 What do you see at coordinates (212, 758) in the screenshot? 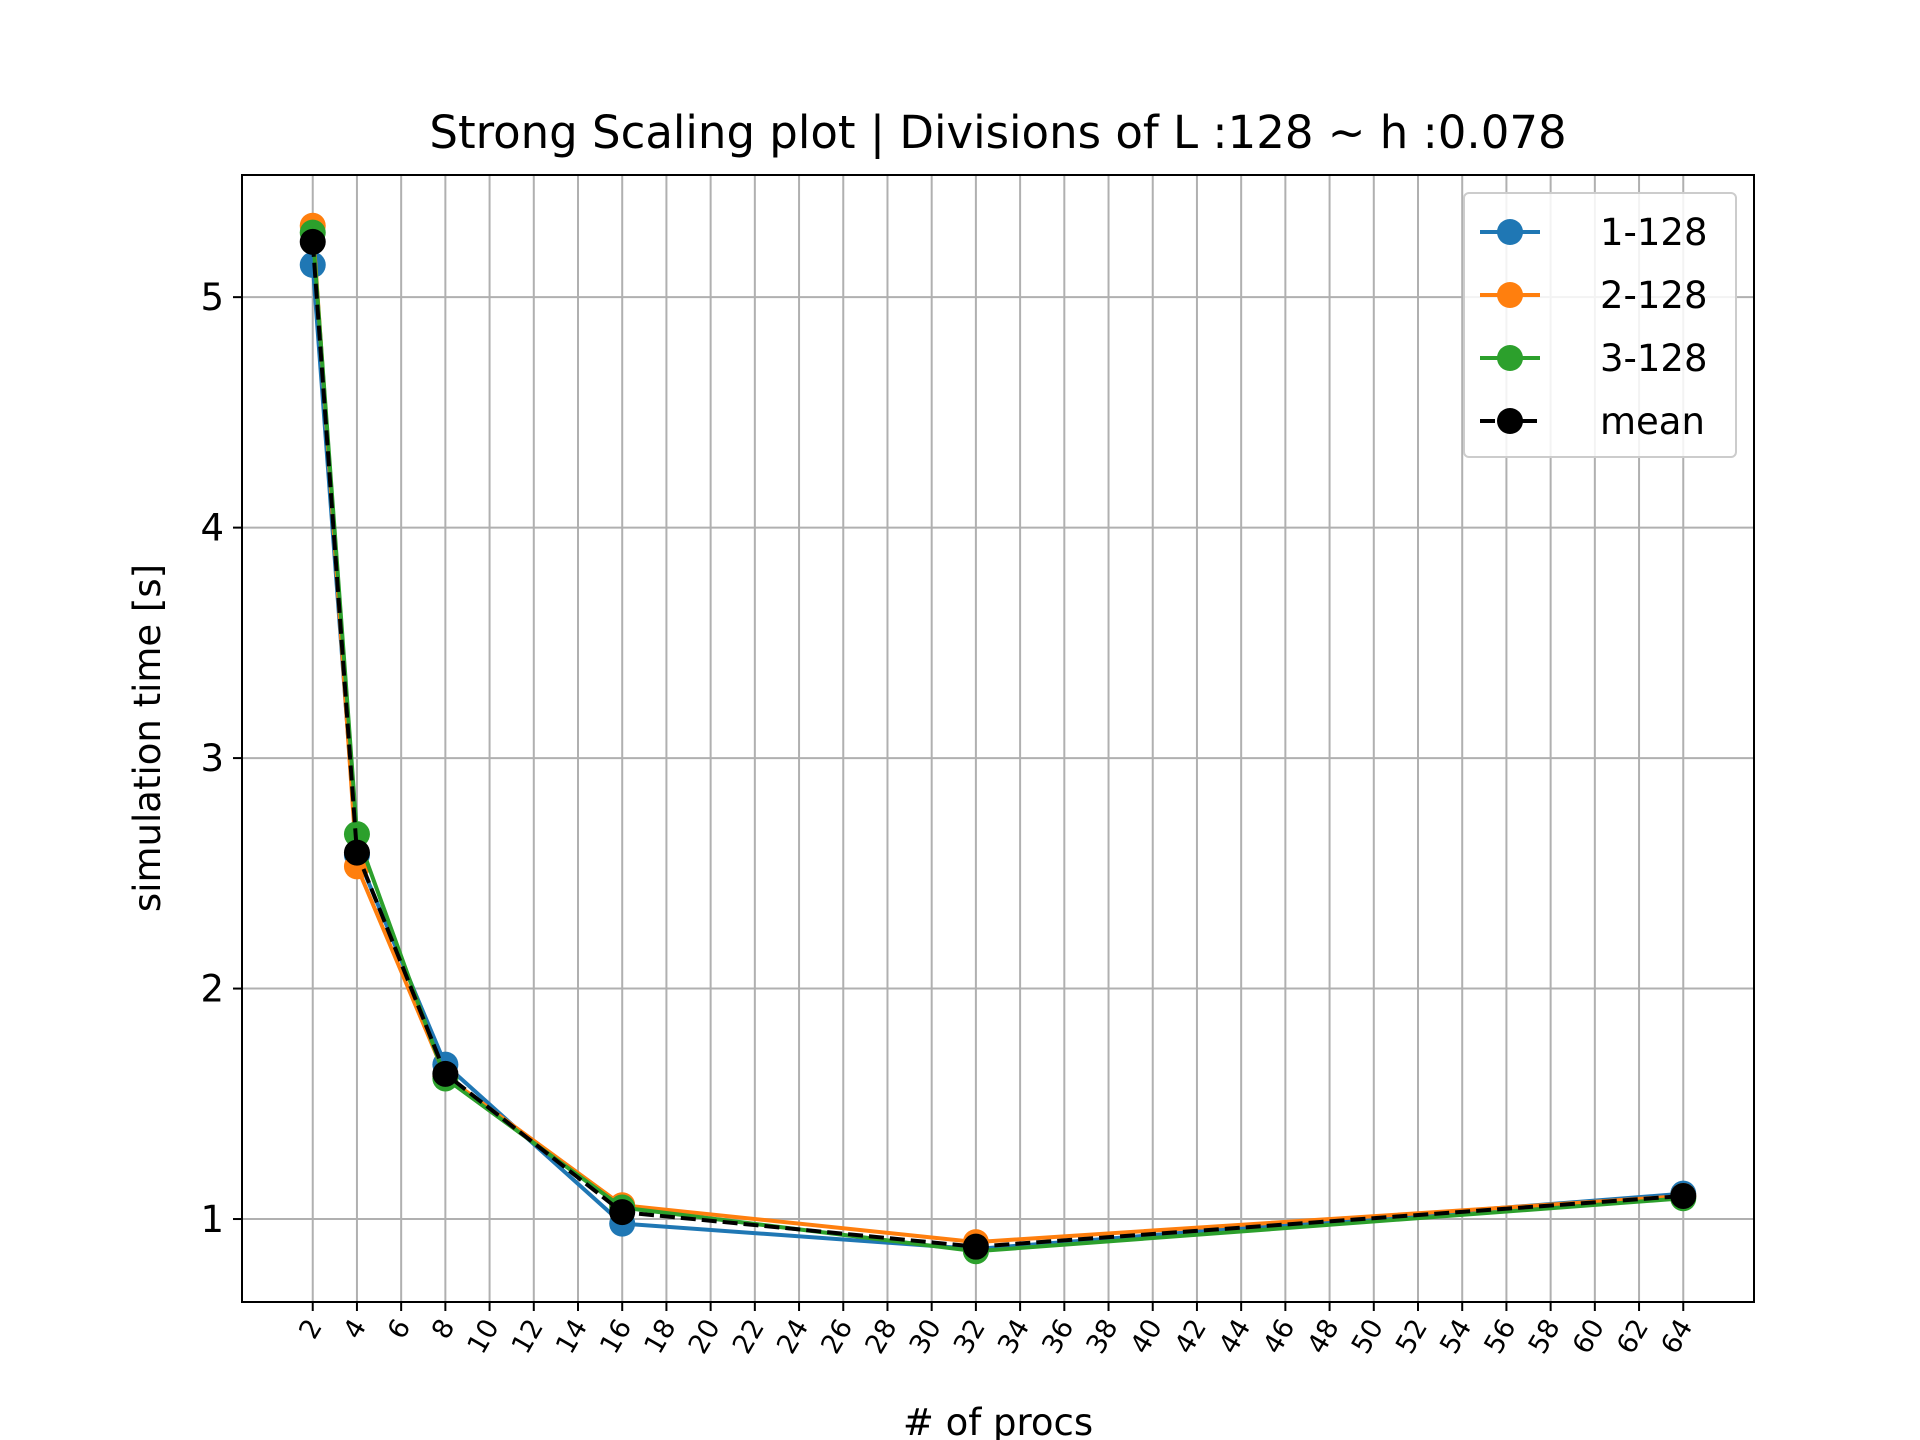
I see `y-tick-label: 3` at bounding box center [212, 758].